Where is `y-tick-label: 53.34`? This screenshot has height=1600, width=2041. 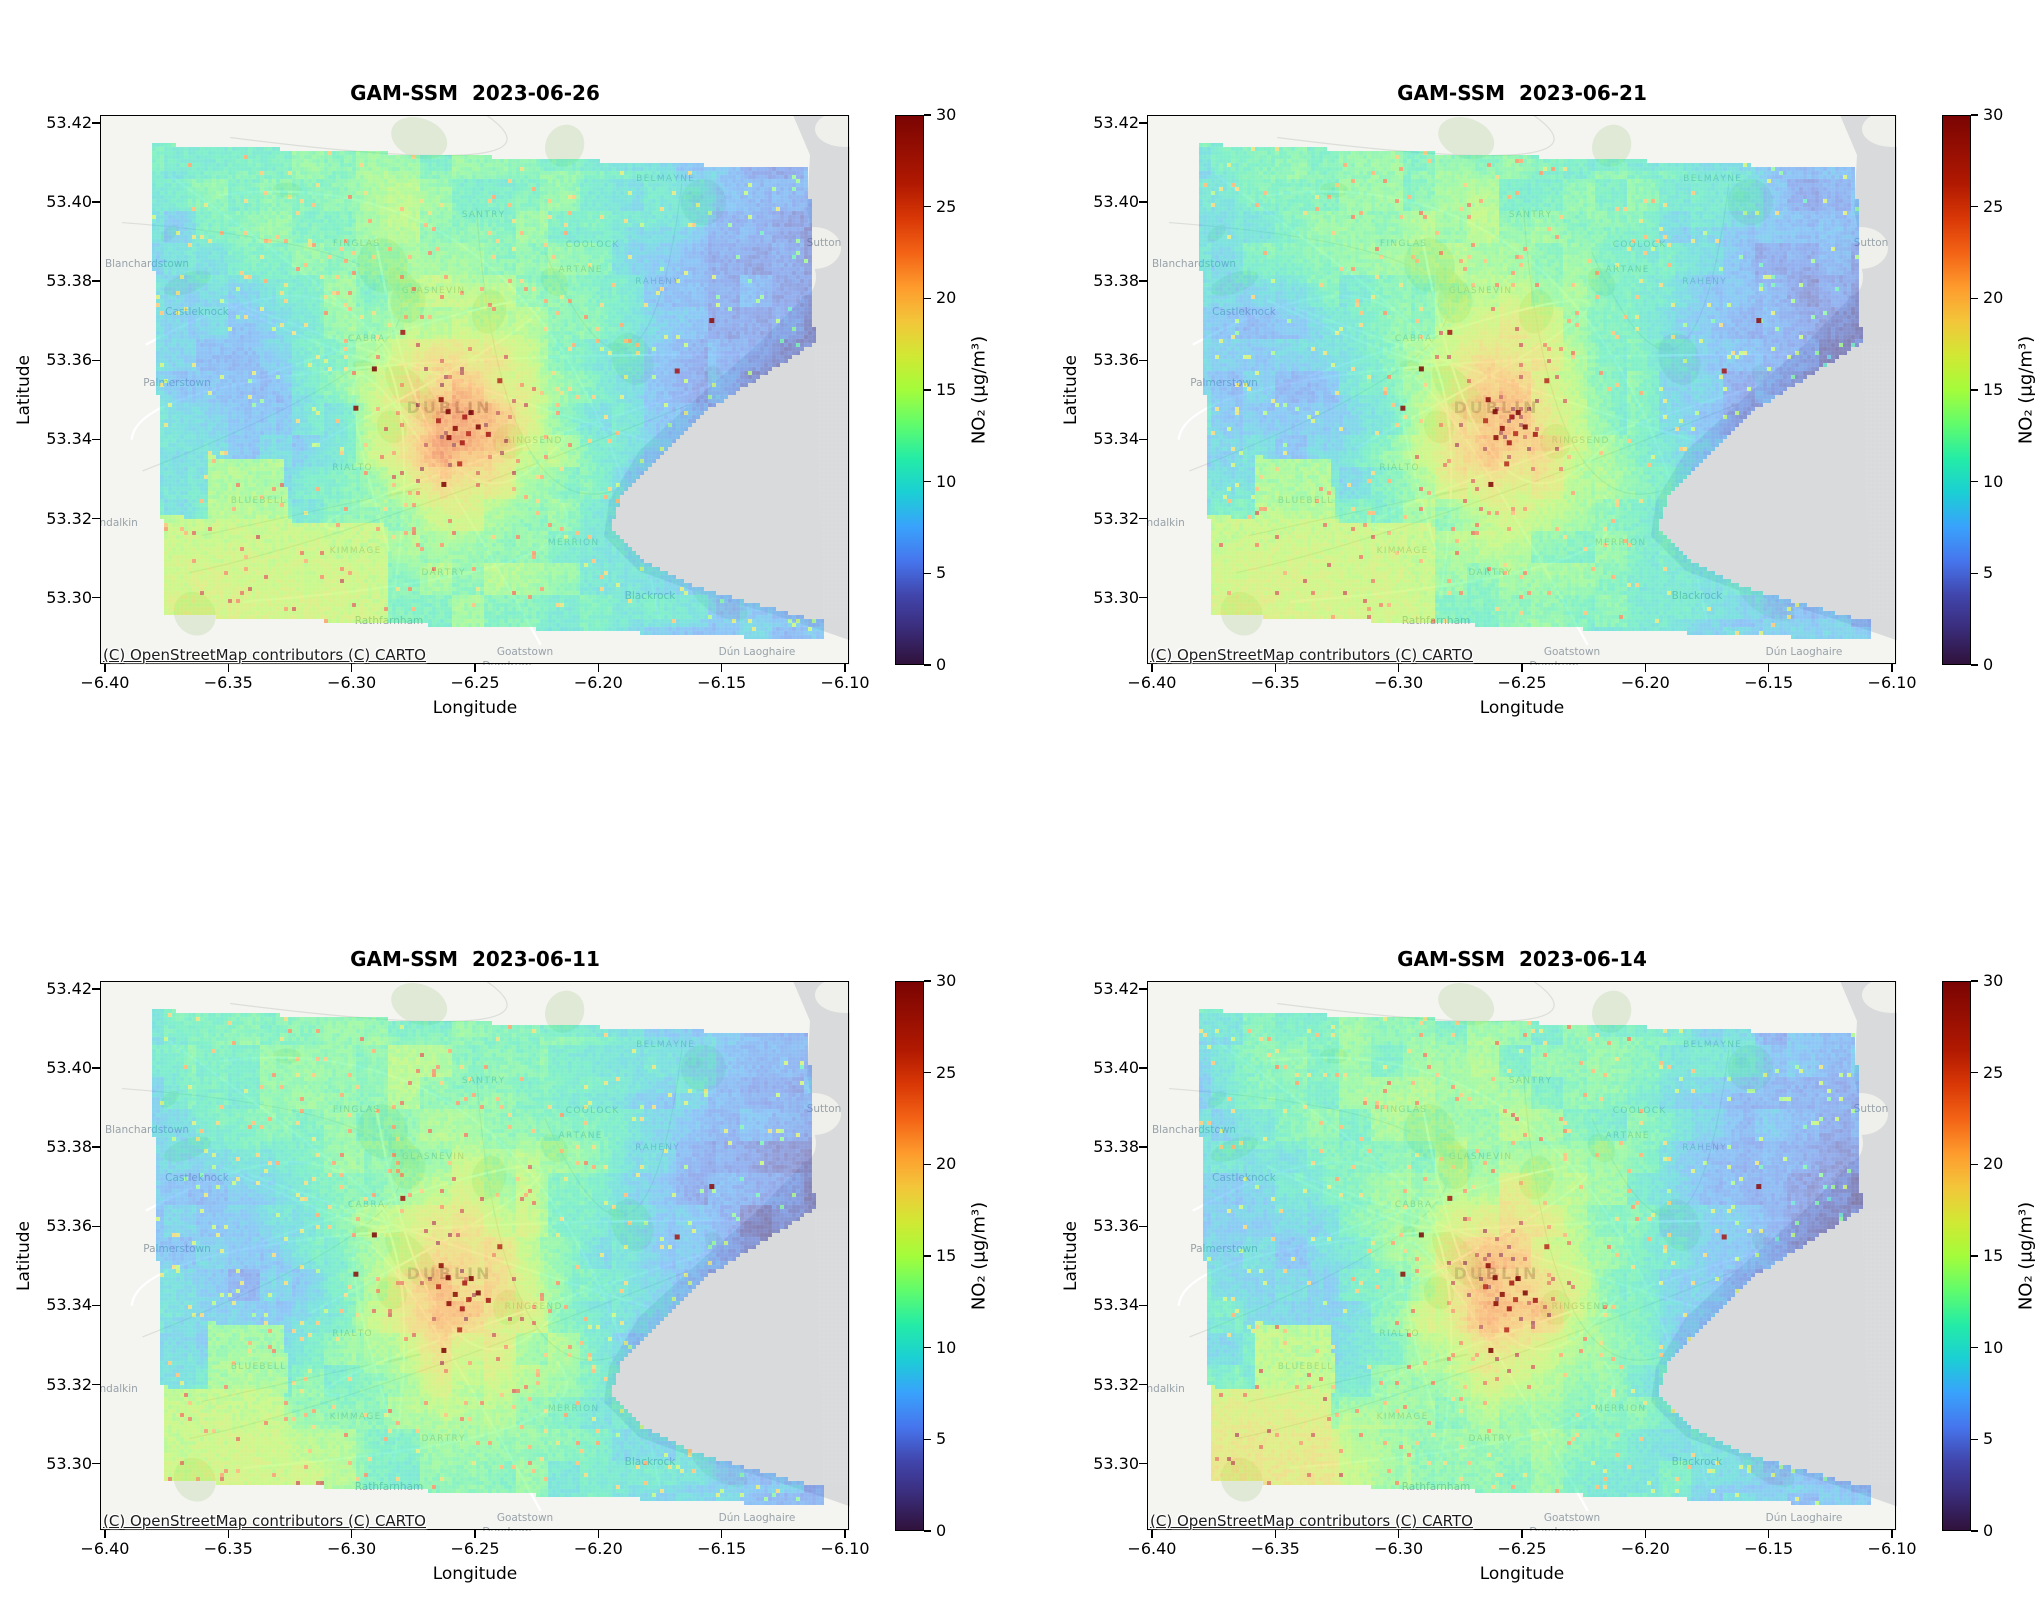 y-tick-label: 53.34 is located at coordinates (1116, 1305).